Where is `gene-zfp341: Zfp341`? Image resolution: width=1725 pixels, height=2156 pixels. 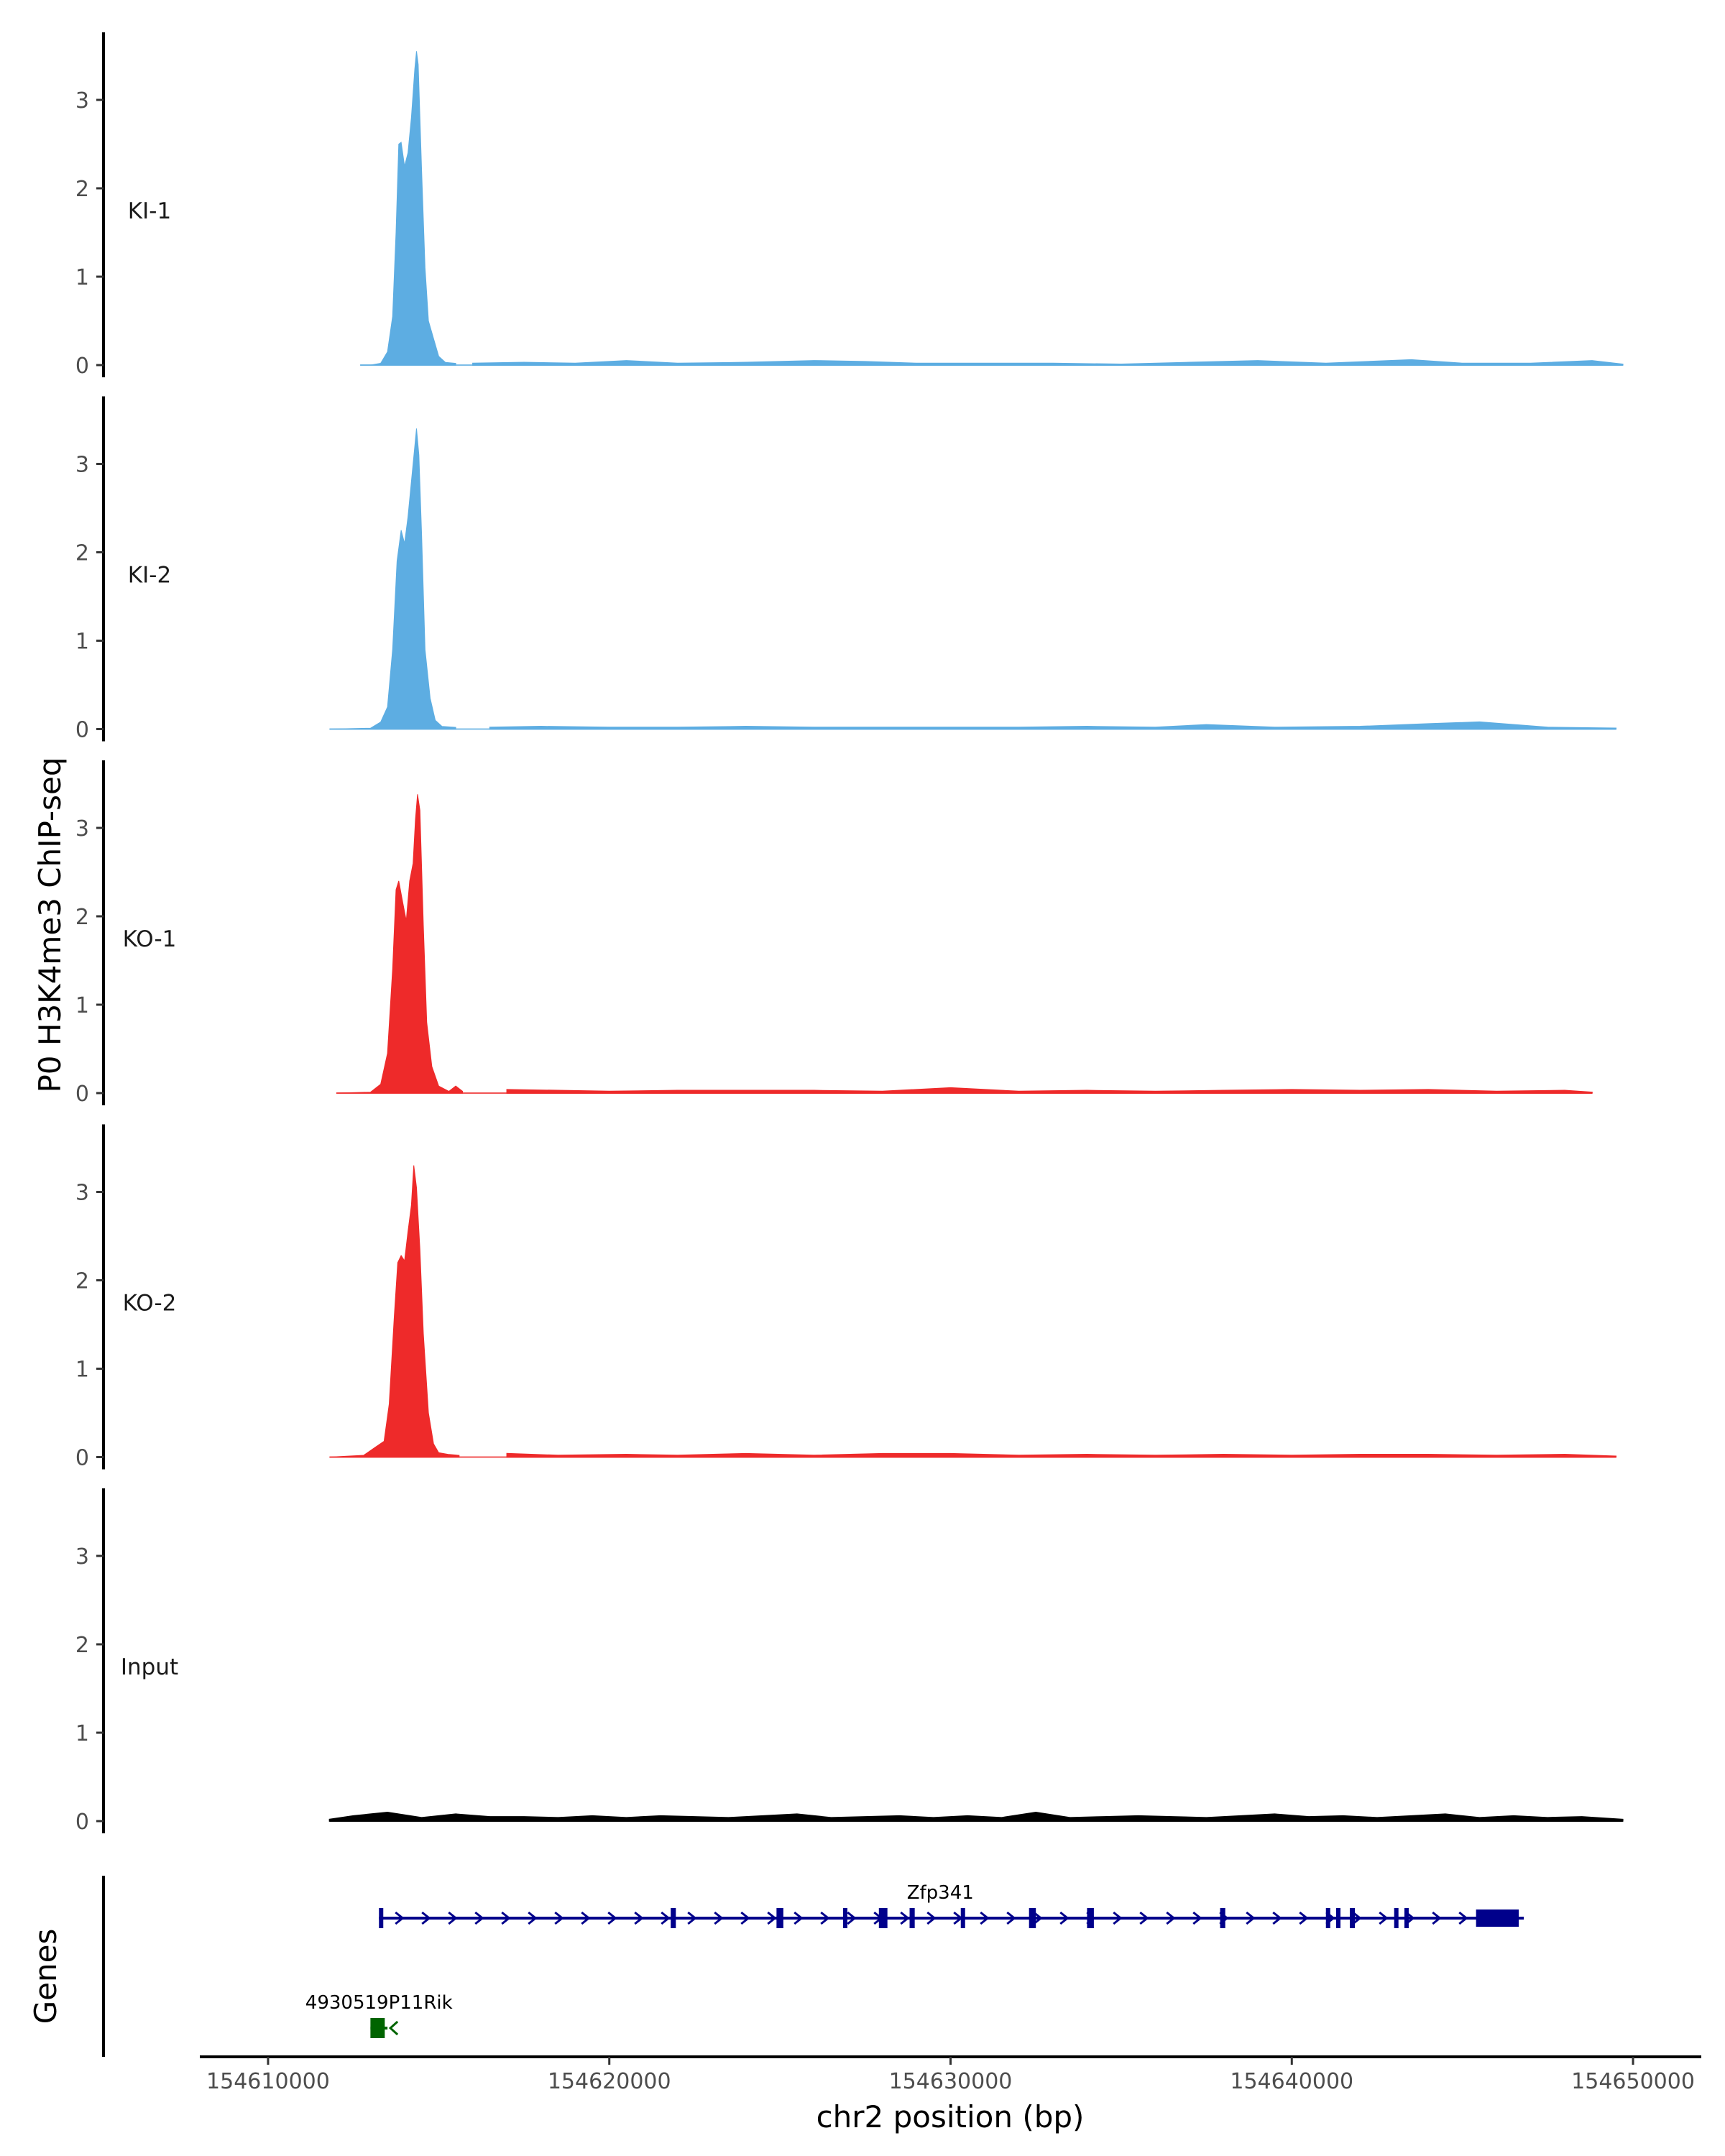 gene-zfp341: Zfp341 is located at coordinates (951, 1905).